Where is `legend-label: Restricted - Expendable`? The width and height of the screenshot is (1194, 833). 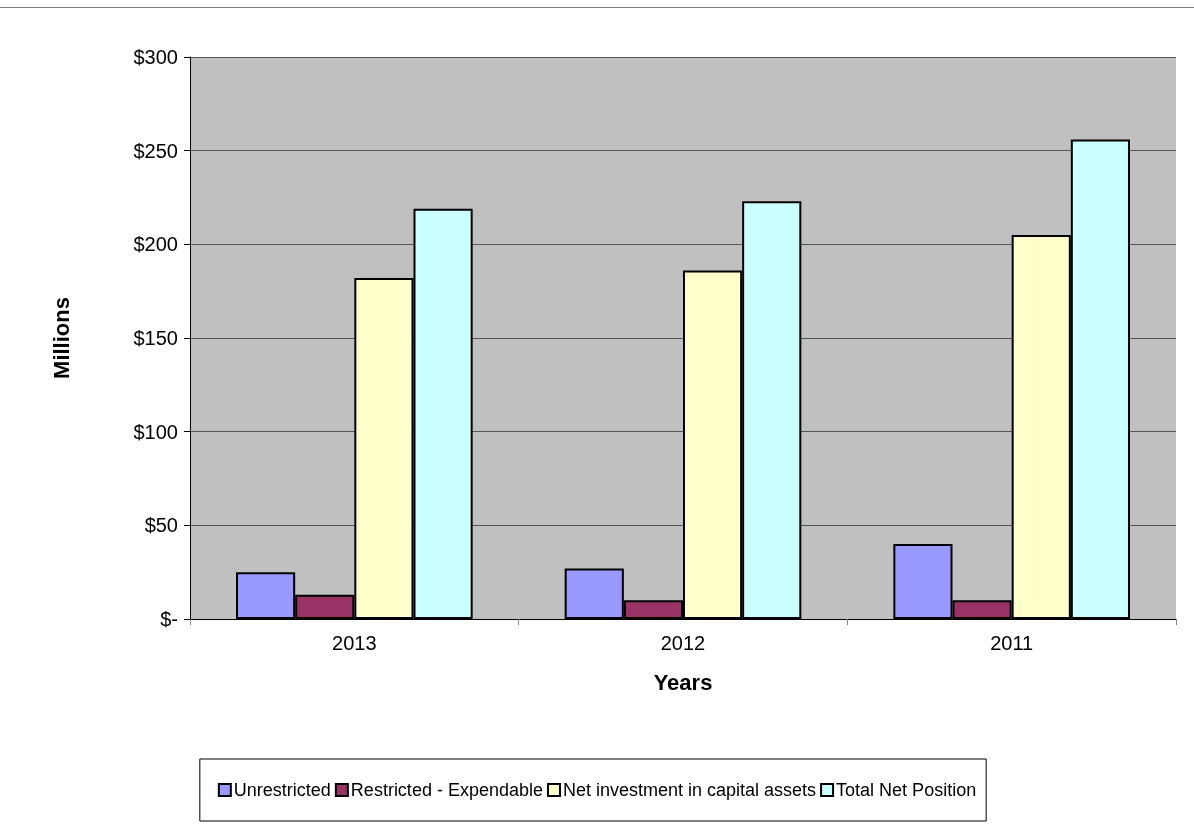 legend-label: Restricted - Expendable is located at coordinates (446, 790).